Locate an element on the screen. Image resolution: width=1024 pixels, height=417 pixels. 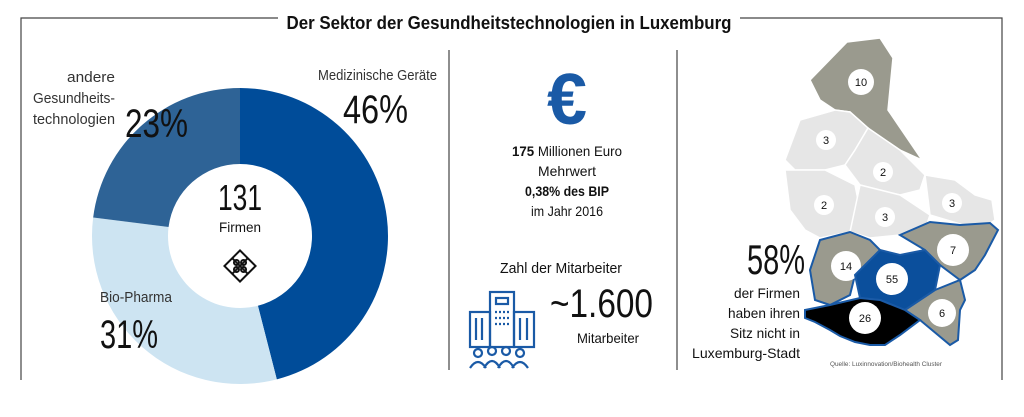
year-label: im Jahr 2016 is located at coordinates (567, 211).